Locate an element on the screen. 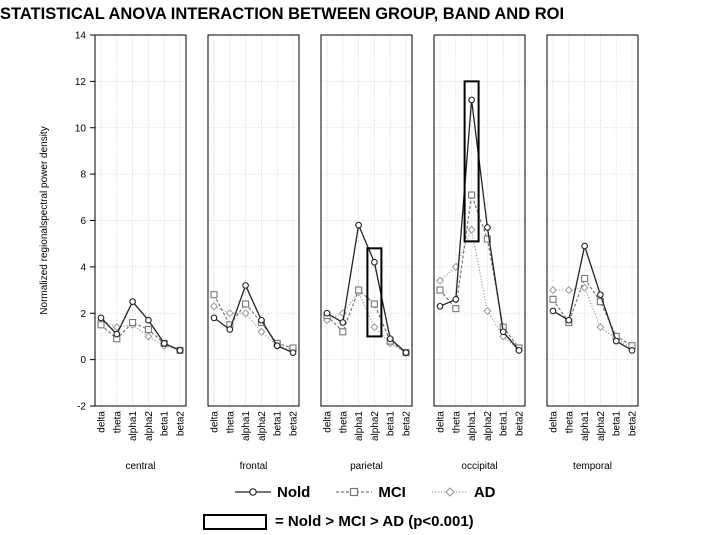 This screenshot has width=720, height=535. panel-label: central is located at coordinates (140, 466).